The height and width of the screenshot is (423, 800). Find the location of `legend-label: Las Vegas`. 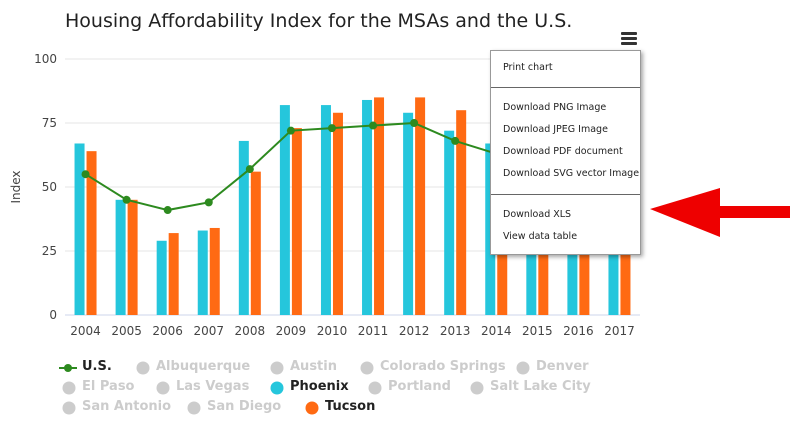

legend-label: Las Vegas is located at coordinates (213, 386).